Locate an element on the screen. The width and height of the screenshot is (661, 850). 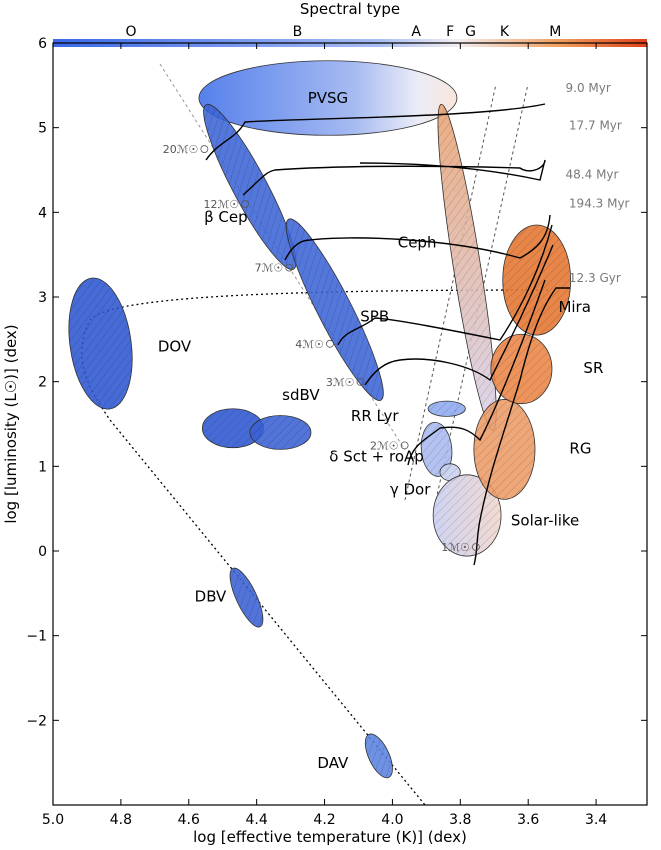
region-solar-like: Solar-like is located at coordinates (505, 515).